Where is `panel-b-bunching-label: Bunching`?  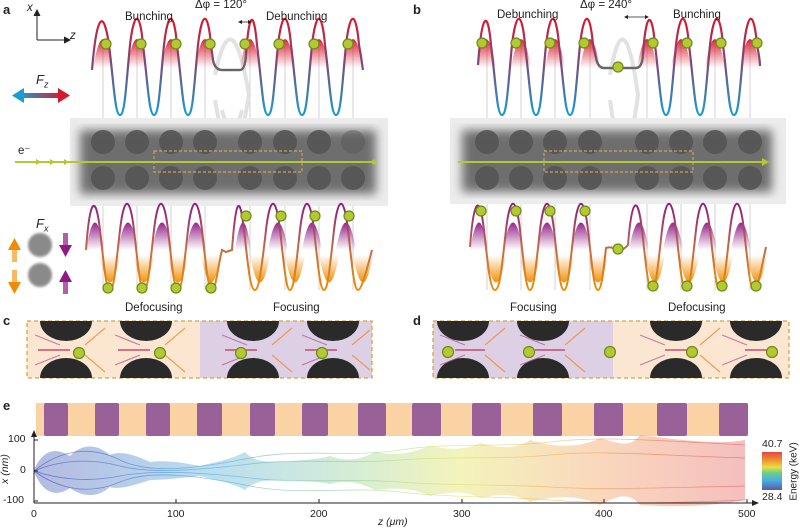 panel-b-bunching-label: Bunching is located at coordinates (697, 15).